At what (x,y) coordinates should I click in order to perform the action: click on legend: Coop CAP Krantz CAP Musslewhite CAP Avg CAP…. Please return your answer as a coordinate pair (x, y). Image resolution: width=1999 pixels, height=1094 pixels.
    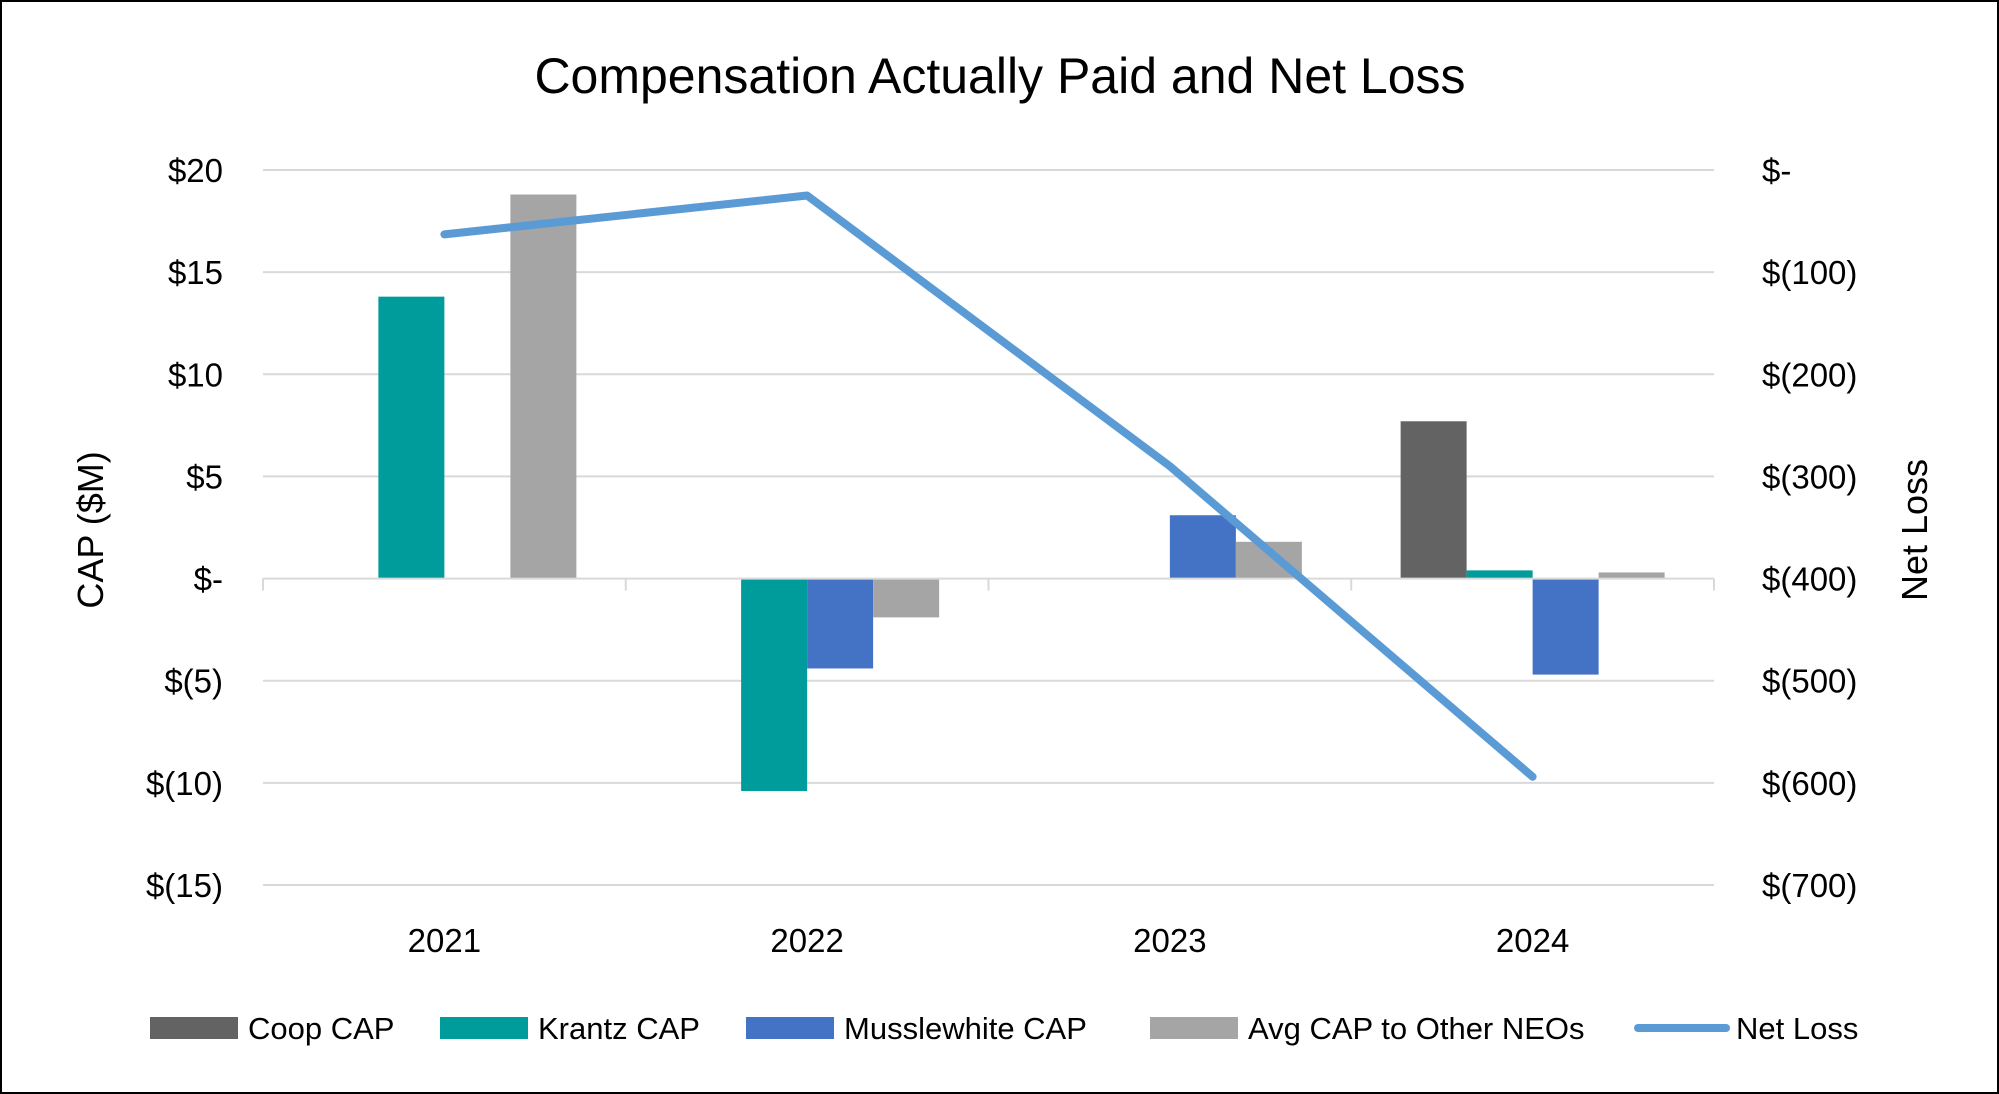
    Looking at the image, I should click on (1004, 1028).